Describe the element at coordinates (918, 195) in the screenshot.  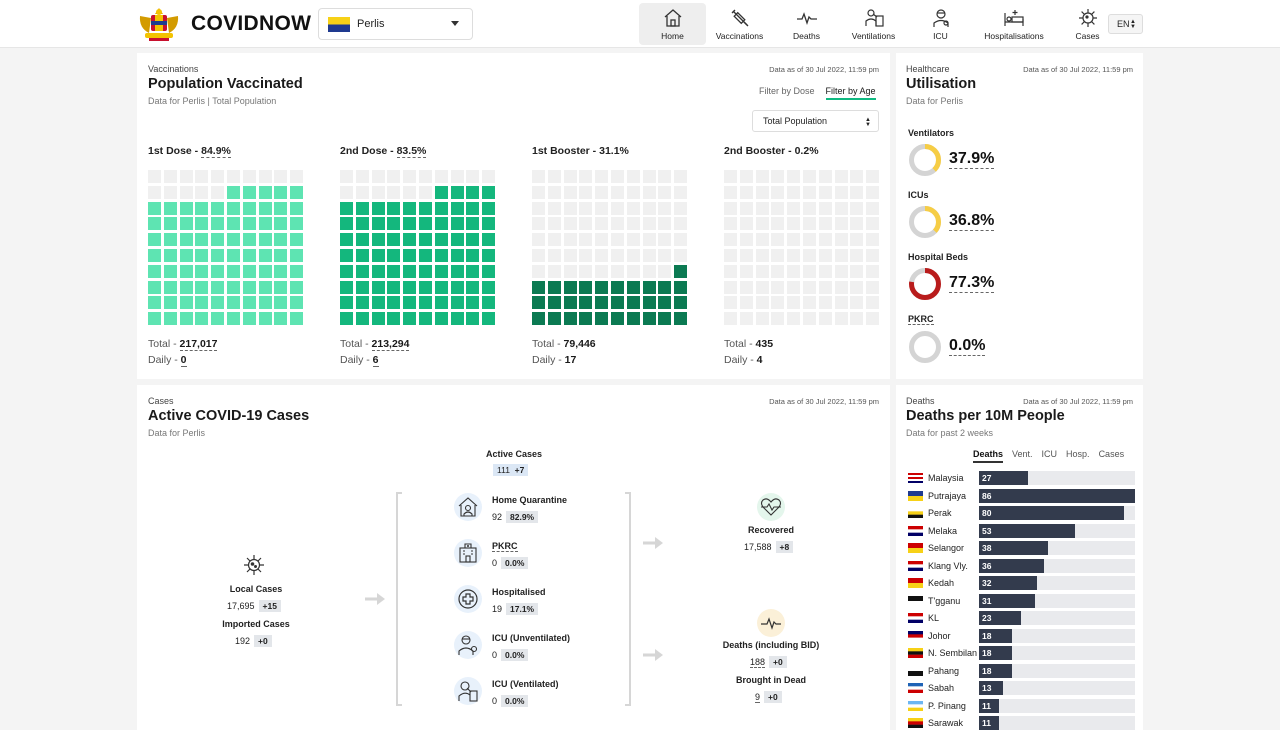
I see `util-label-icus: ICUs` at that location.